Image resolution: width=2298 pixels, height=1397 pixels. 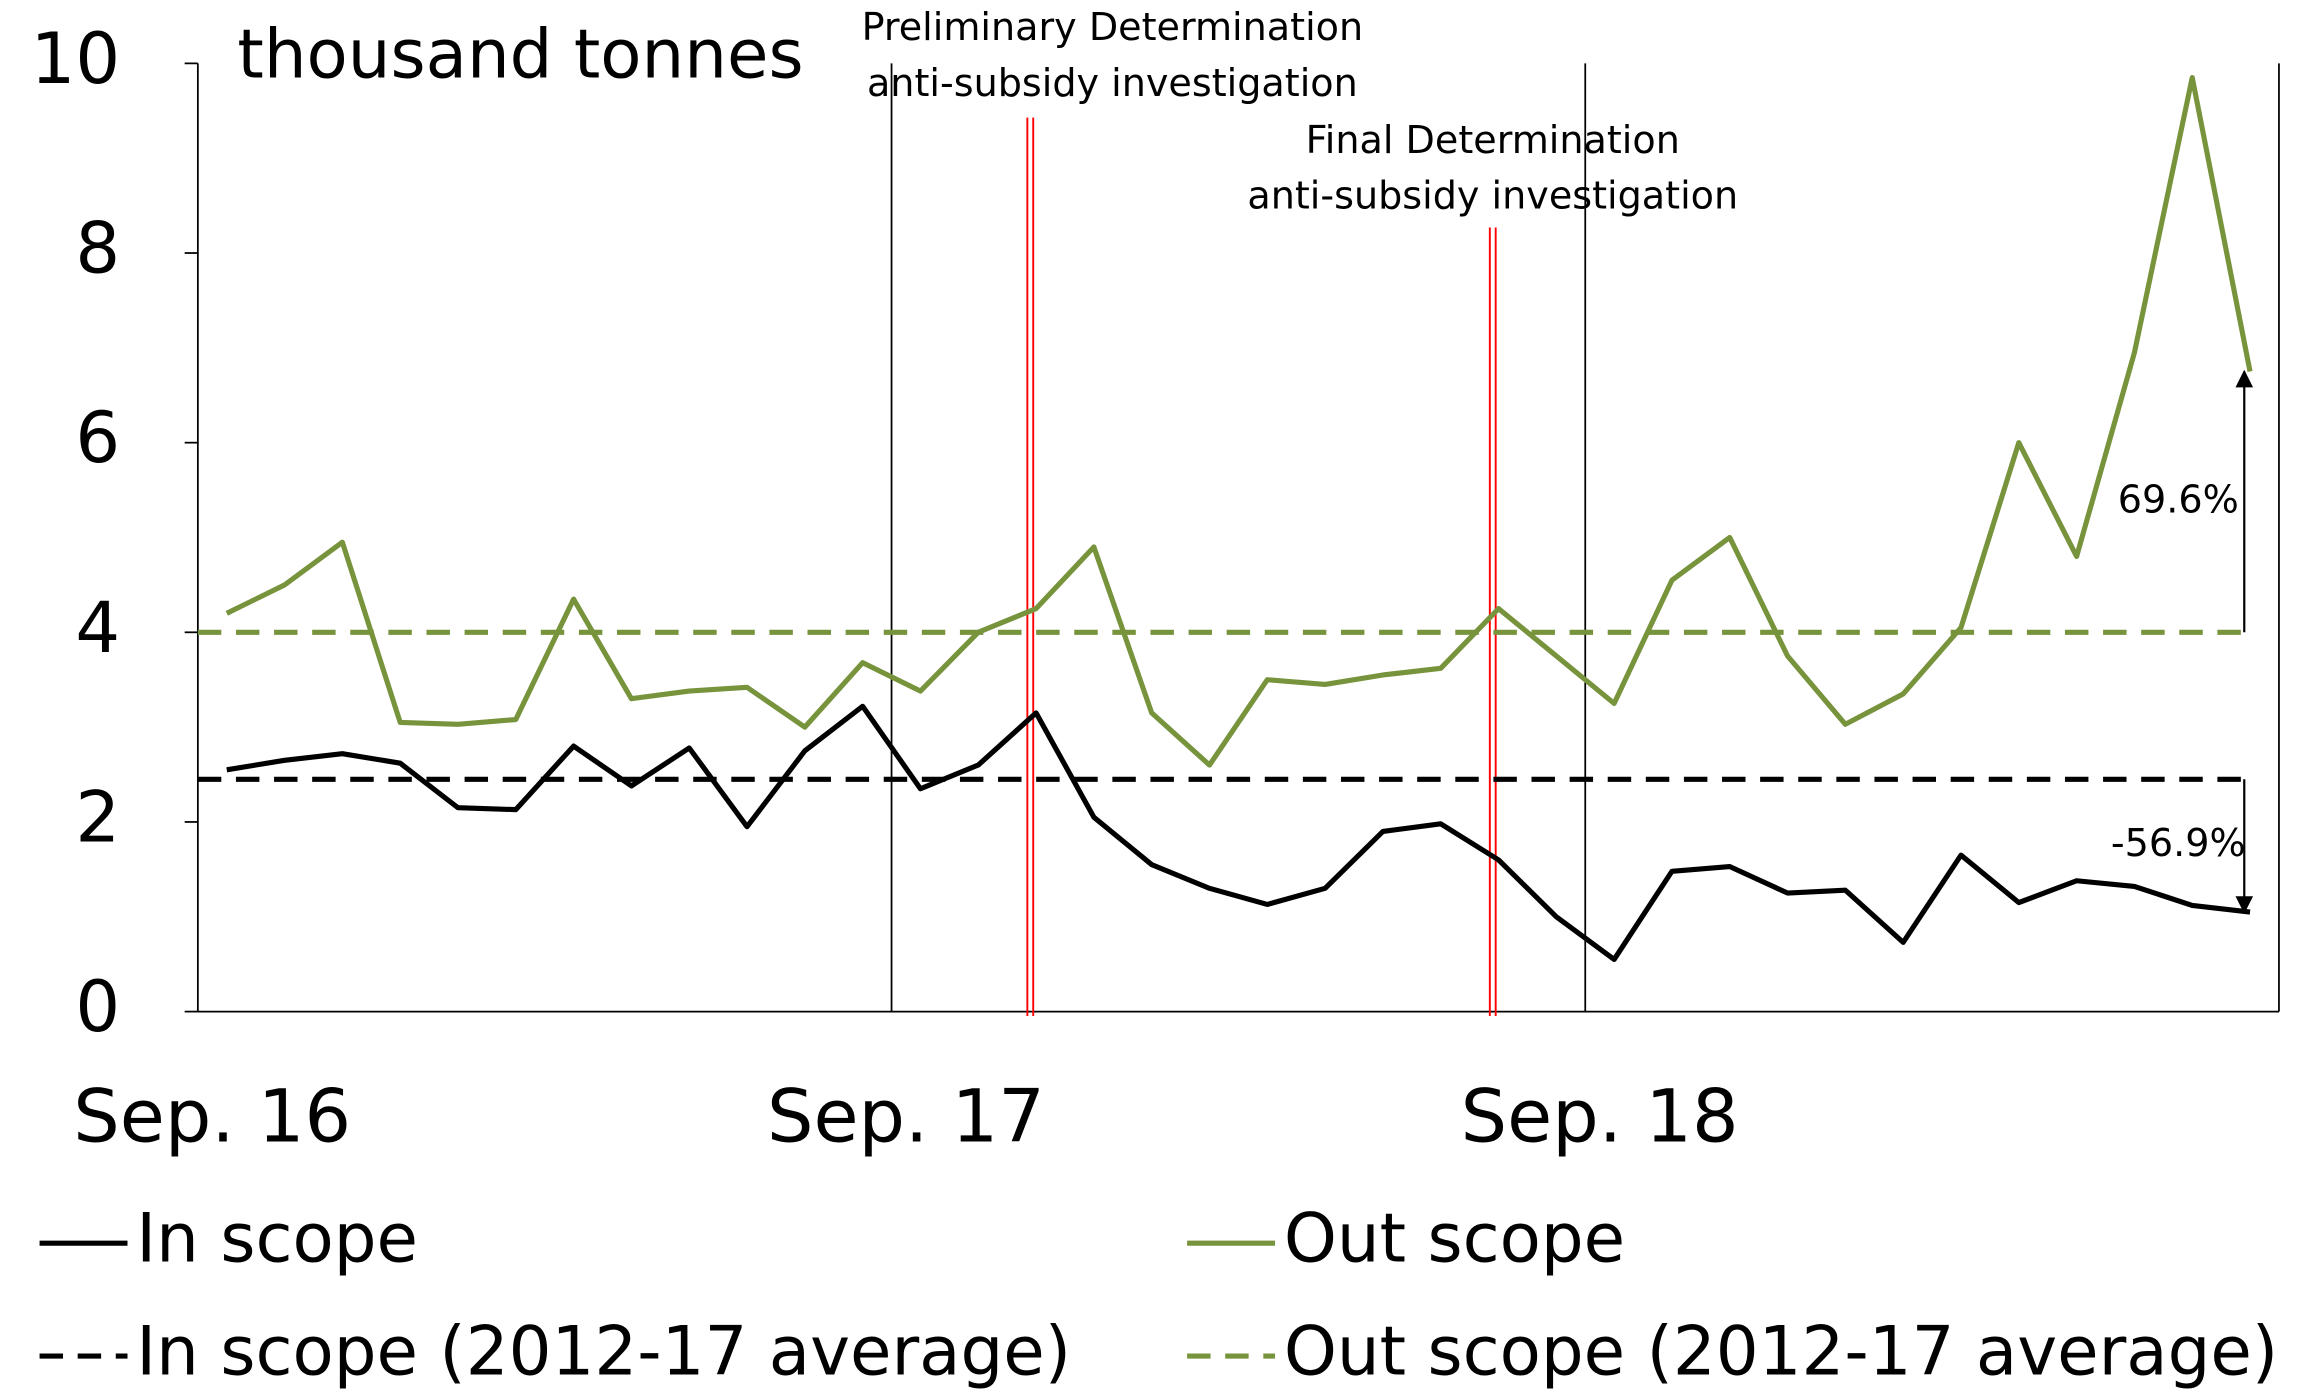 What do you see at coordinates (2178, 499) in the screenshot?
I see `change-label: 69.6%` at bounding box center [2178, 499].